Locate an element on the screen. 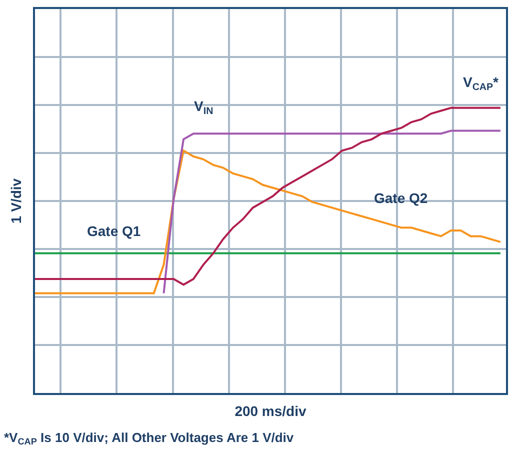 The height and width of the screenshot is (453, 510). series-label: Gate Q1 is located at coordinates (114, 231).